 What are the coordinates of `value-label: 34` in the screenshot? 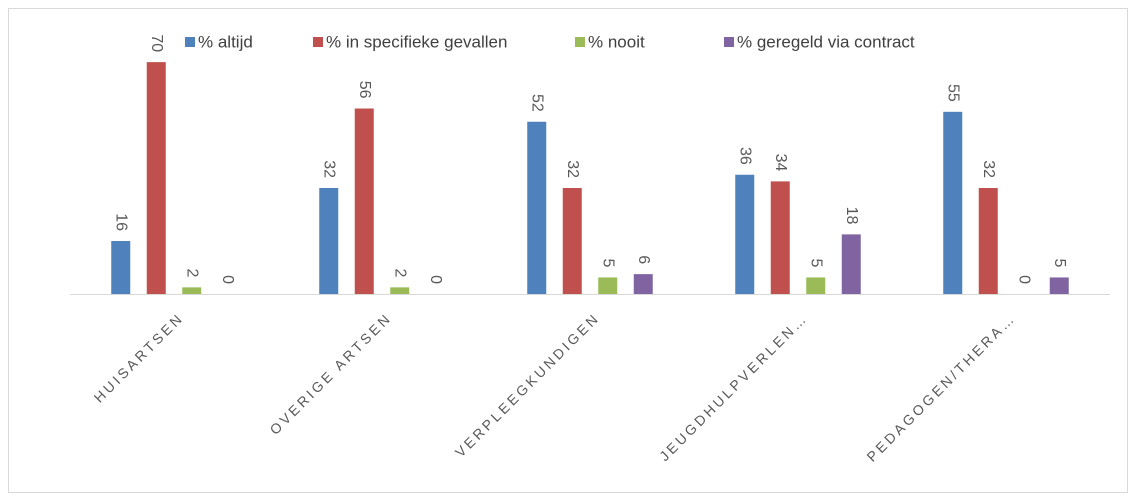 It's located at (780, 163).